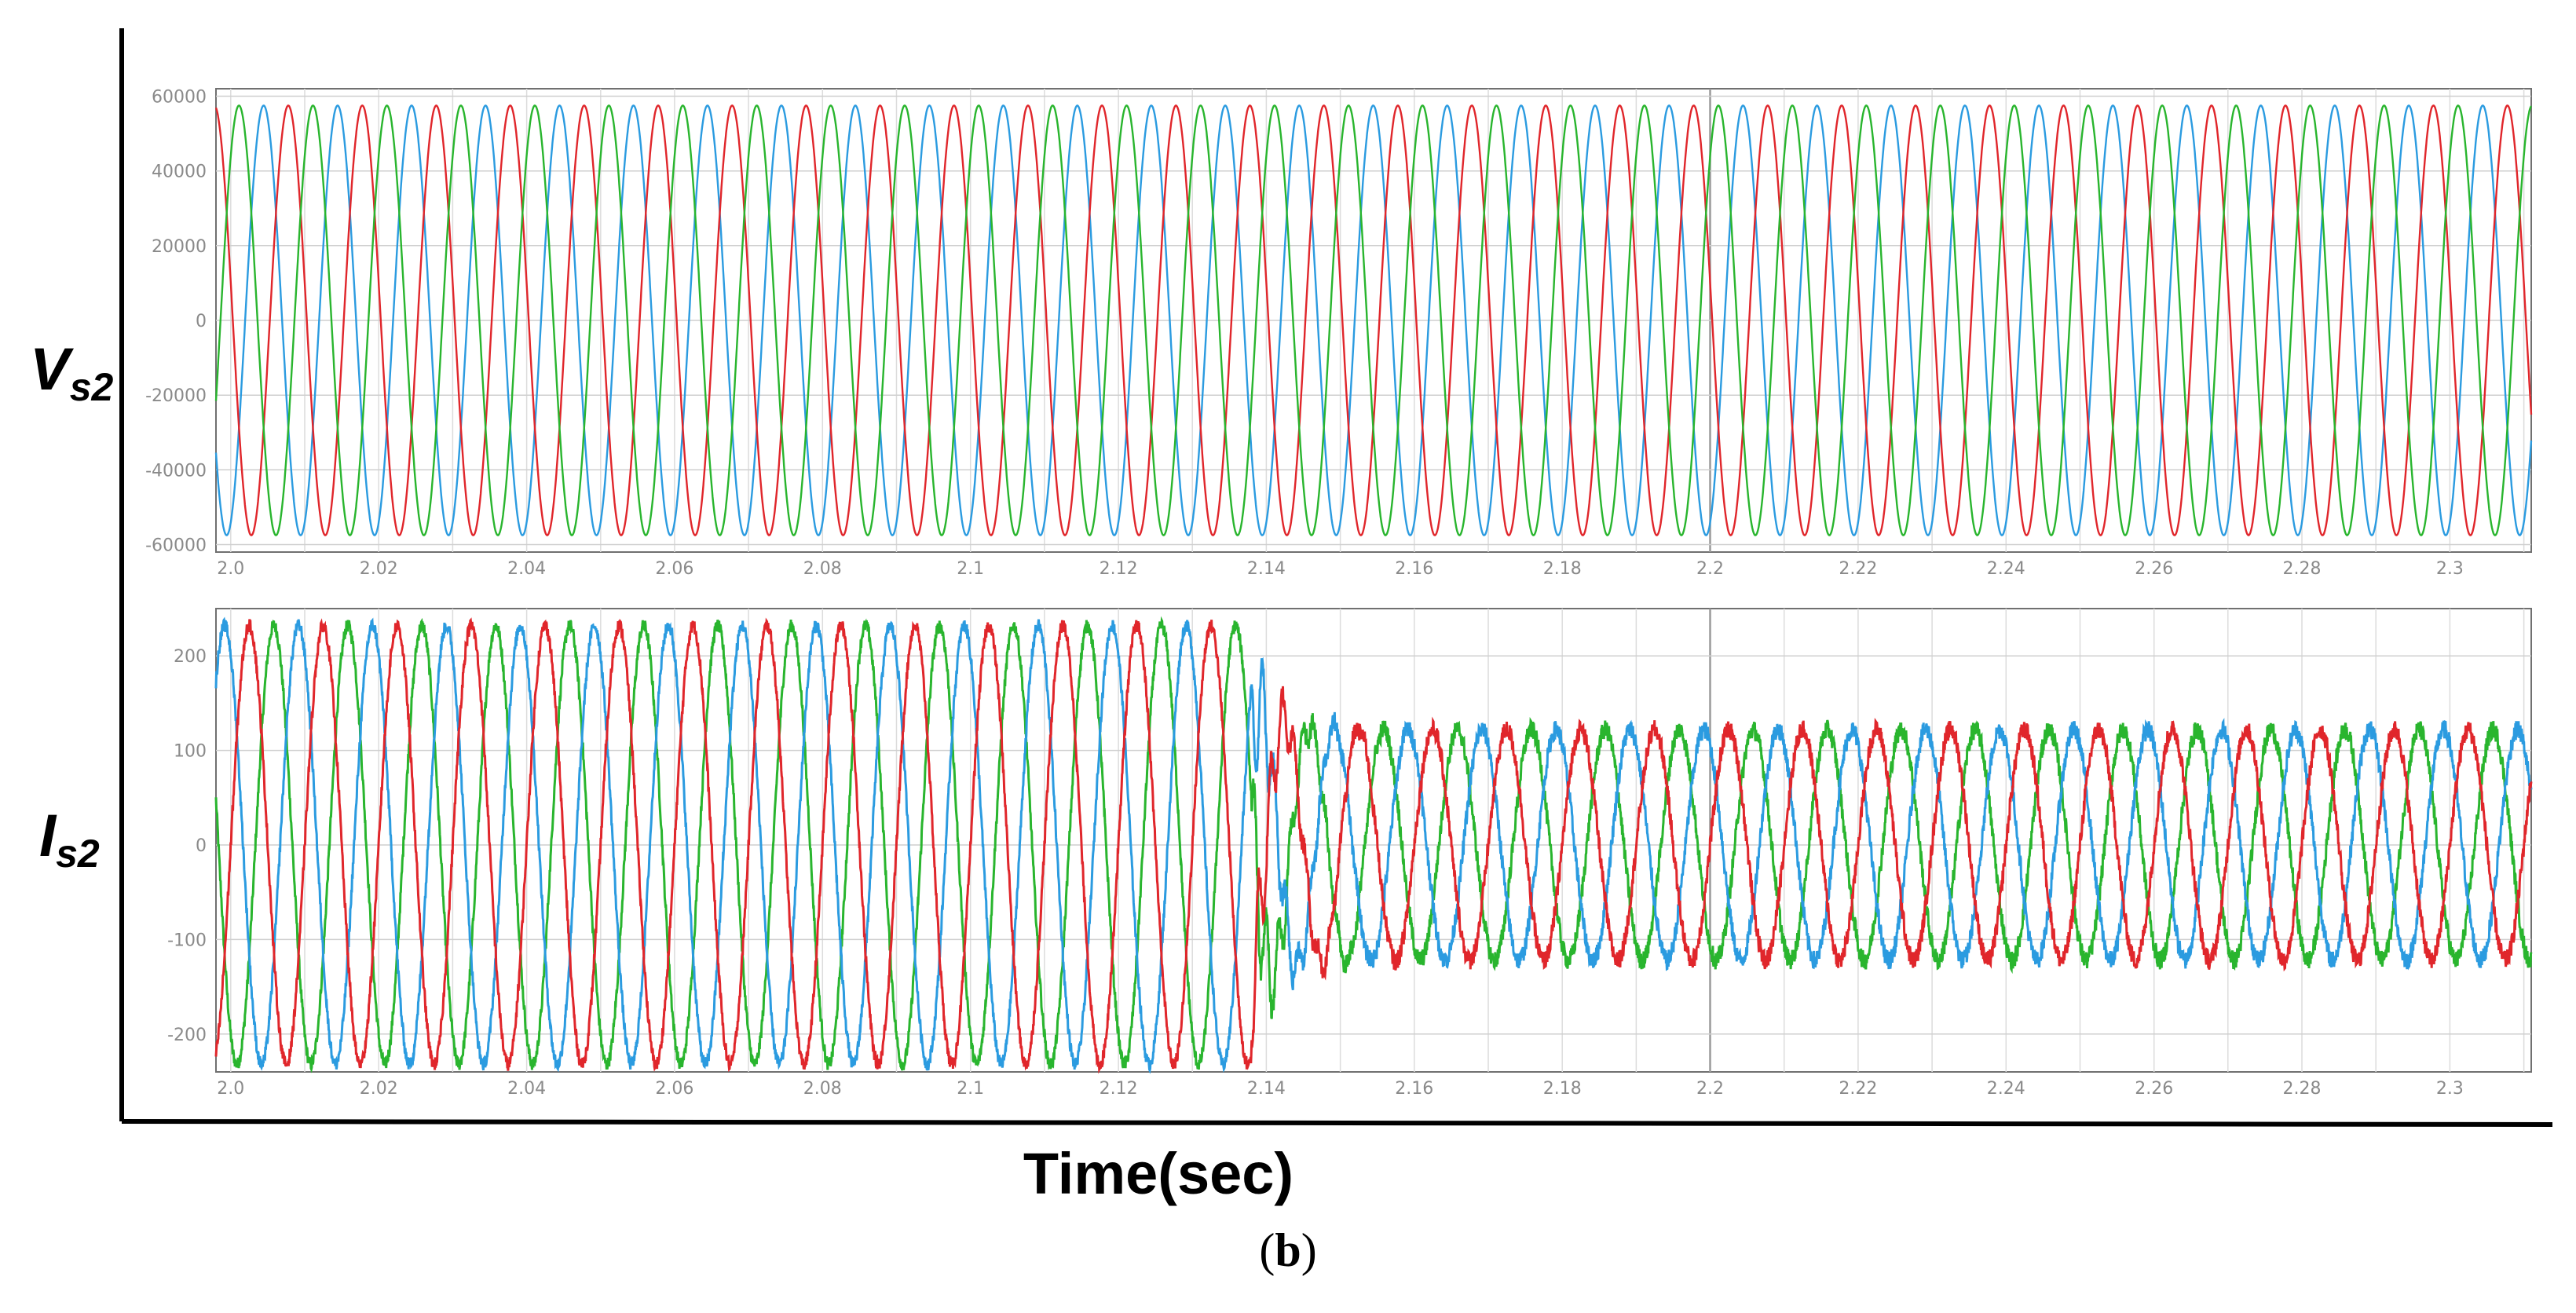 The height and width of the screenshot is (1313, 2576). Describe the element at coordinates (201, 321) in the screenshot. I see `voltage-y-tick-label: 0` at that location.